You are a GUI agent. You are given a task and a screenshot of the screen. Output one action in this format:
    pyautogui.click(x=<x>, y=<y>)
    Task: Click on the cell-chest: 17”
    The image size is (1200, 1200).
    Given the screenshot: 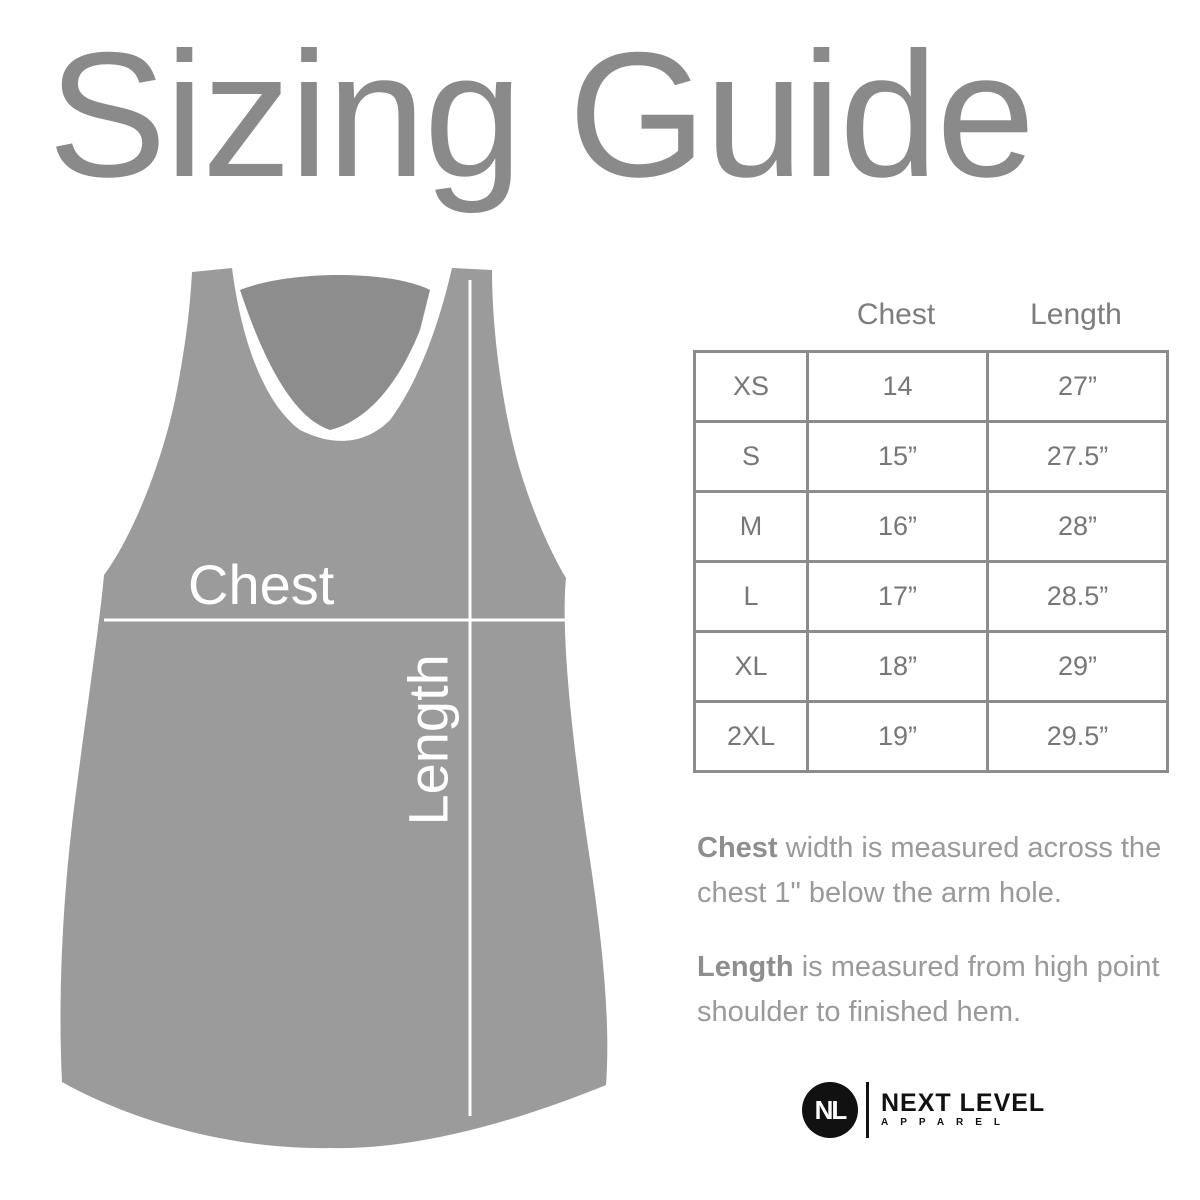 What is the action you would take?
    pyautogui.click(x=897, y=596)
    